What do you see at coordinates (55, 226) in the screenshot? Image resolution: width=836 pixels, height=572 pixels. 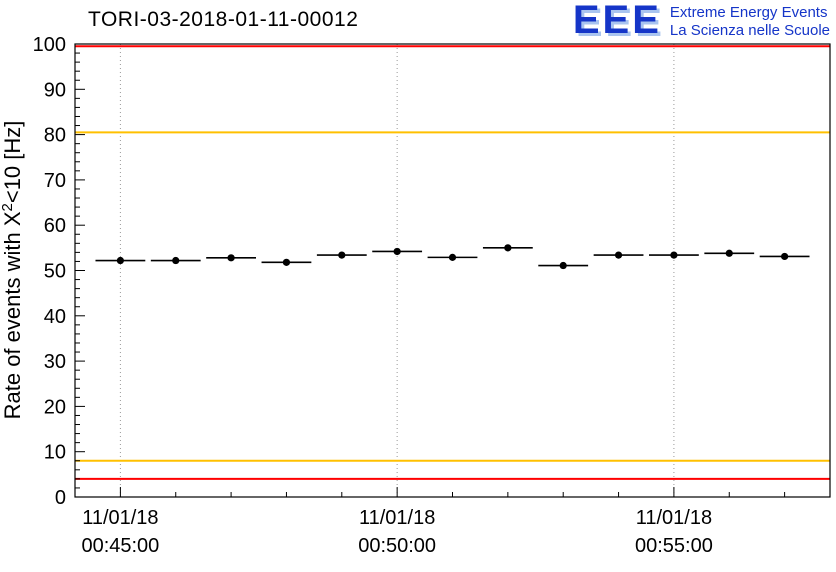 I see `y-tick-label: 60` at bounding box center [55, 226].